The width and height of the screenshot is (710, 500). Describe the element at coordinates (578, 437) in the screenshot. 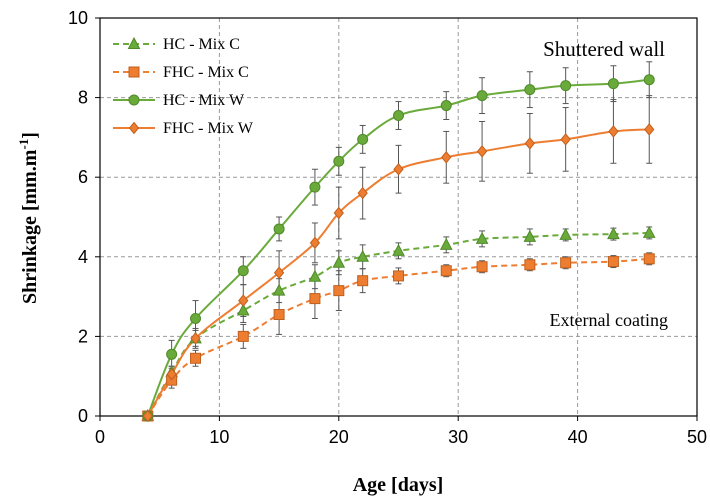

I see `x-tick-label: 40` at that location.